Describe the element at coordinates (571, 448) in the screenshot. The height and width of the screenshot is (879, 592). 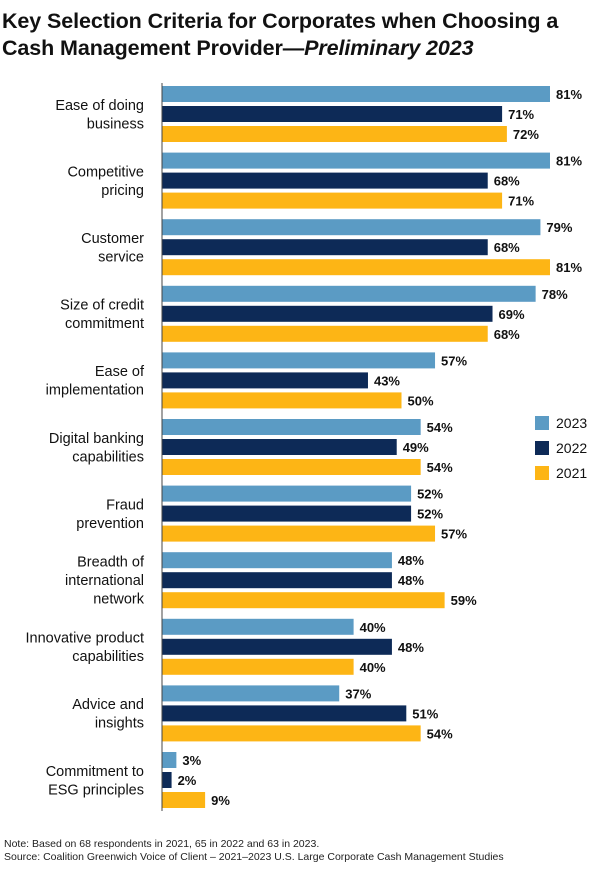
I see `legend-label: 2022` at that location.